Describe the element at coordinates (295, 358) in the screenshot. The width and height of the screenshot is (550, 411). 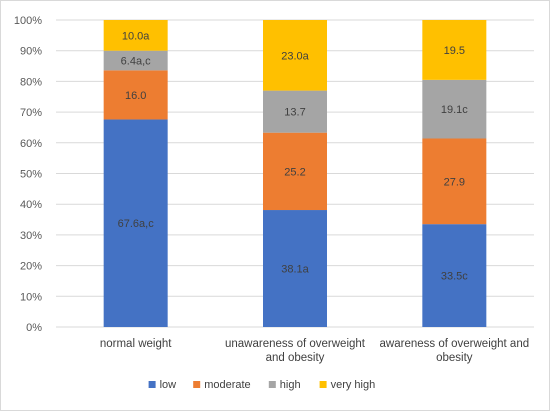
I see `category-label-line: and obesity` at that location.